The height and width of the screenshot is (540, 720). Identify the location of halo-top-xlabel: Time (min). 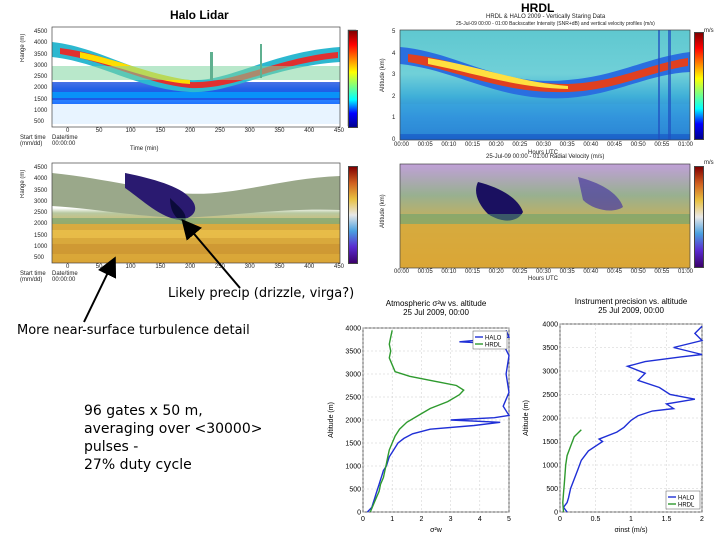
(144, 149).